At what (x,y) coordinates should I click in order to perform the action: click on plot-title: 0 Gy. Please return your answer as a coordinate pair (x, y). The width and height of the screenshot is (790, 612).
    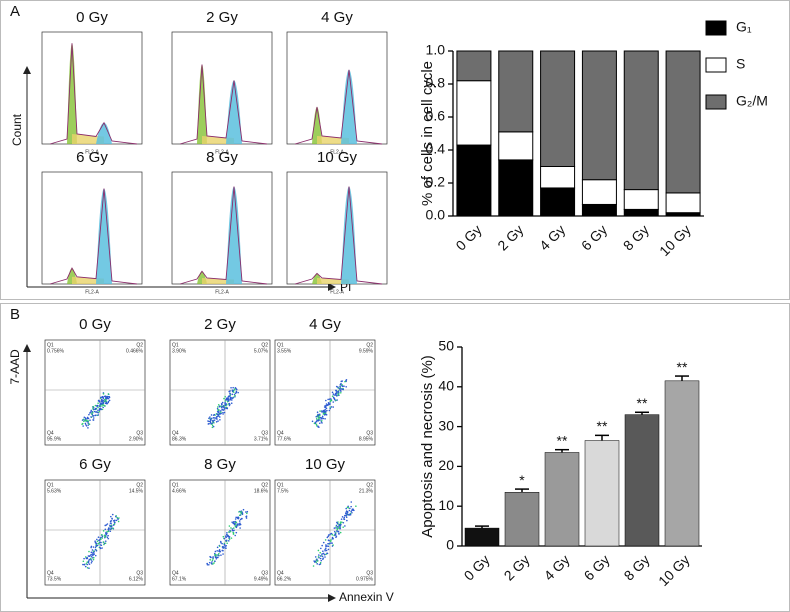
    Looking at the image, I should click on (95, 324).